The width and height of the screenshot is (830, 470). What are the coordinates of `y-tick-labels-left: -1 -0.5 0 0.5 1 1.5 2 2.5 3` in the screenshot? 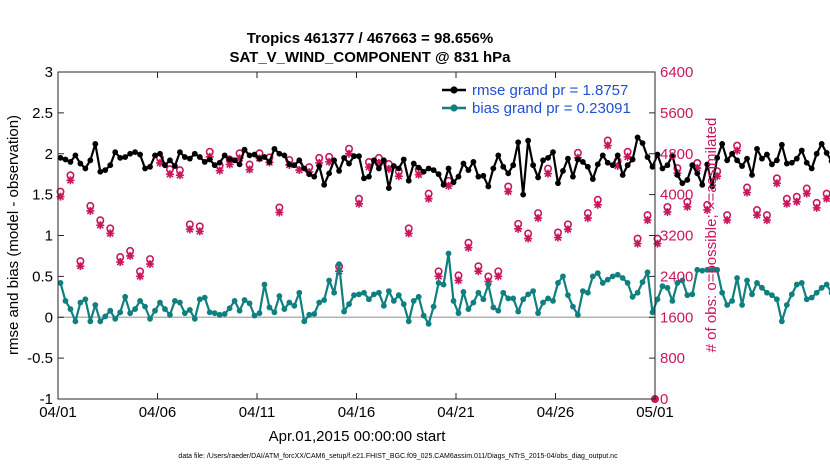 It's located at (40, 236).